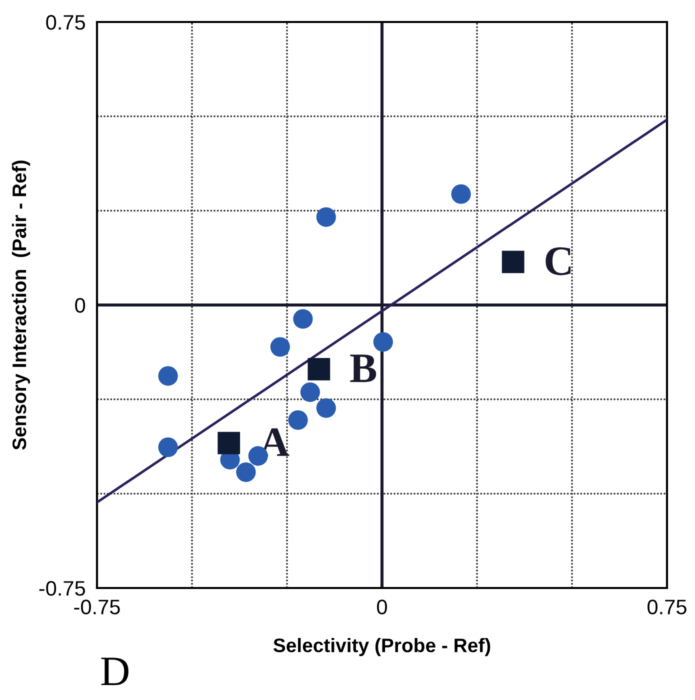  I want to click on text: D, so click(114, 672).